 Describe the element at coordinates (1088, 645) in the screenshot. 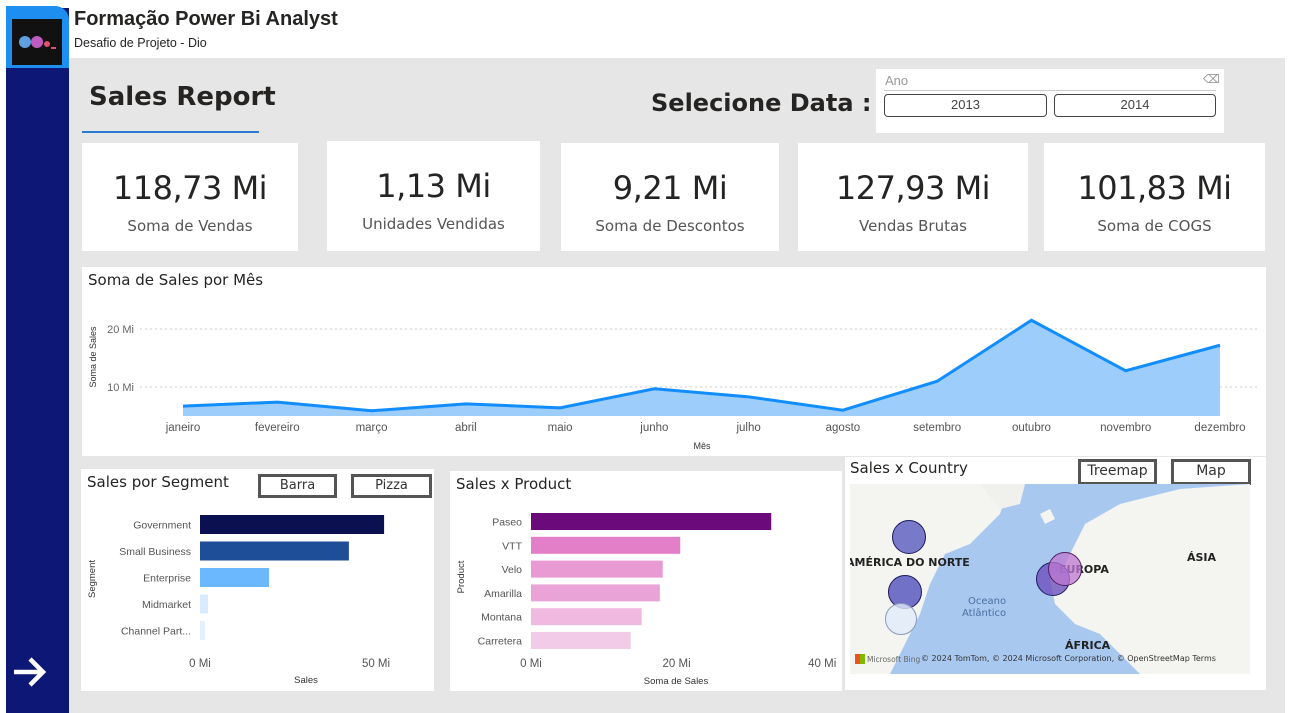

I see `label-africa: ÁFRICA` at that location.